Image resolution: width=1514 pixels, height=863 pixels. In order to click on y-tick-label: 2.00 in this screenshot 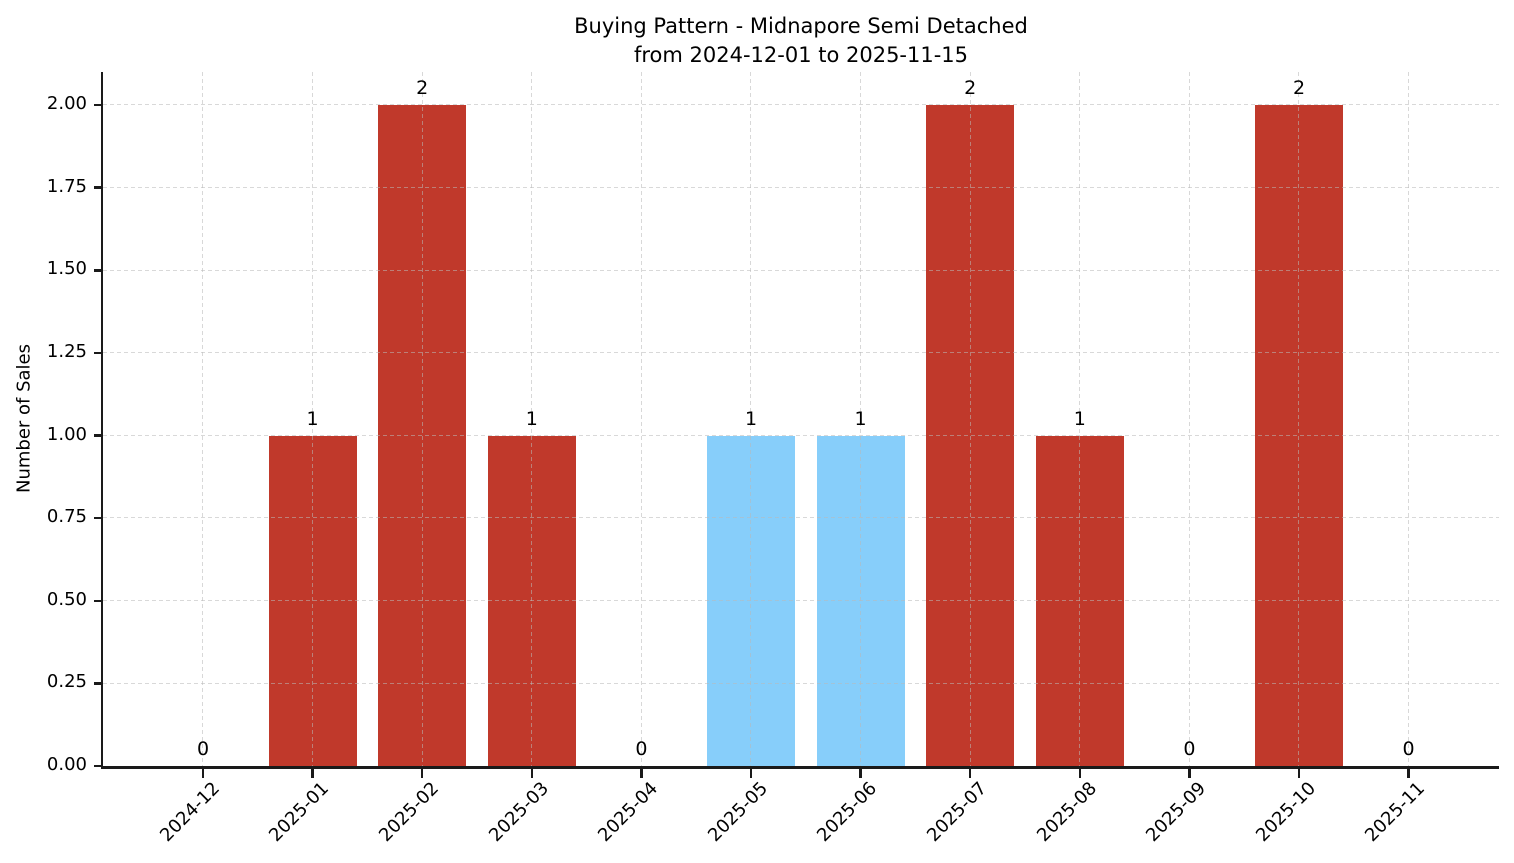, I will do `click(66, 104)`.